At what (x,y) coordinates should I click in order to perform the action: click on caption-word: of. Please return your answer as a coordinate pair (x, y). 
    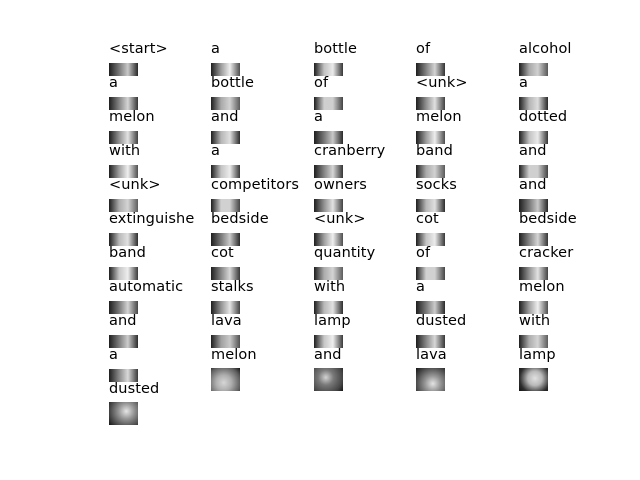
    Looking at the image, I should click on (423, 49).